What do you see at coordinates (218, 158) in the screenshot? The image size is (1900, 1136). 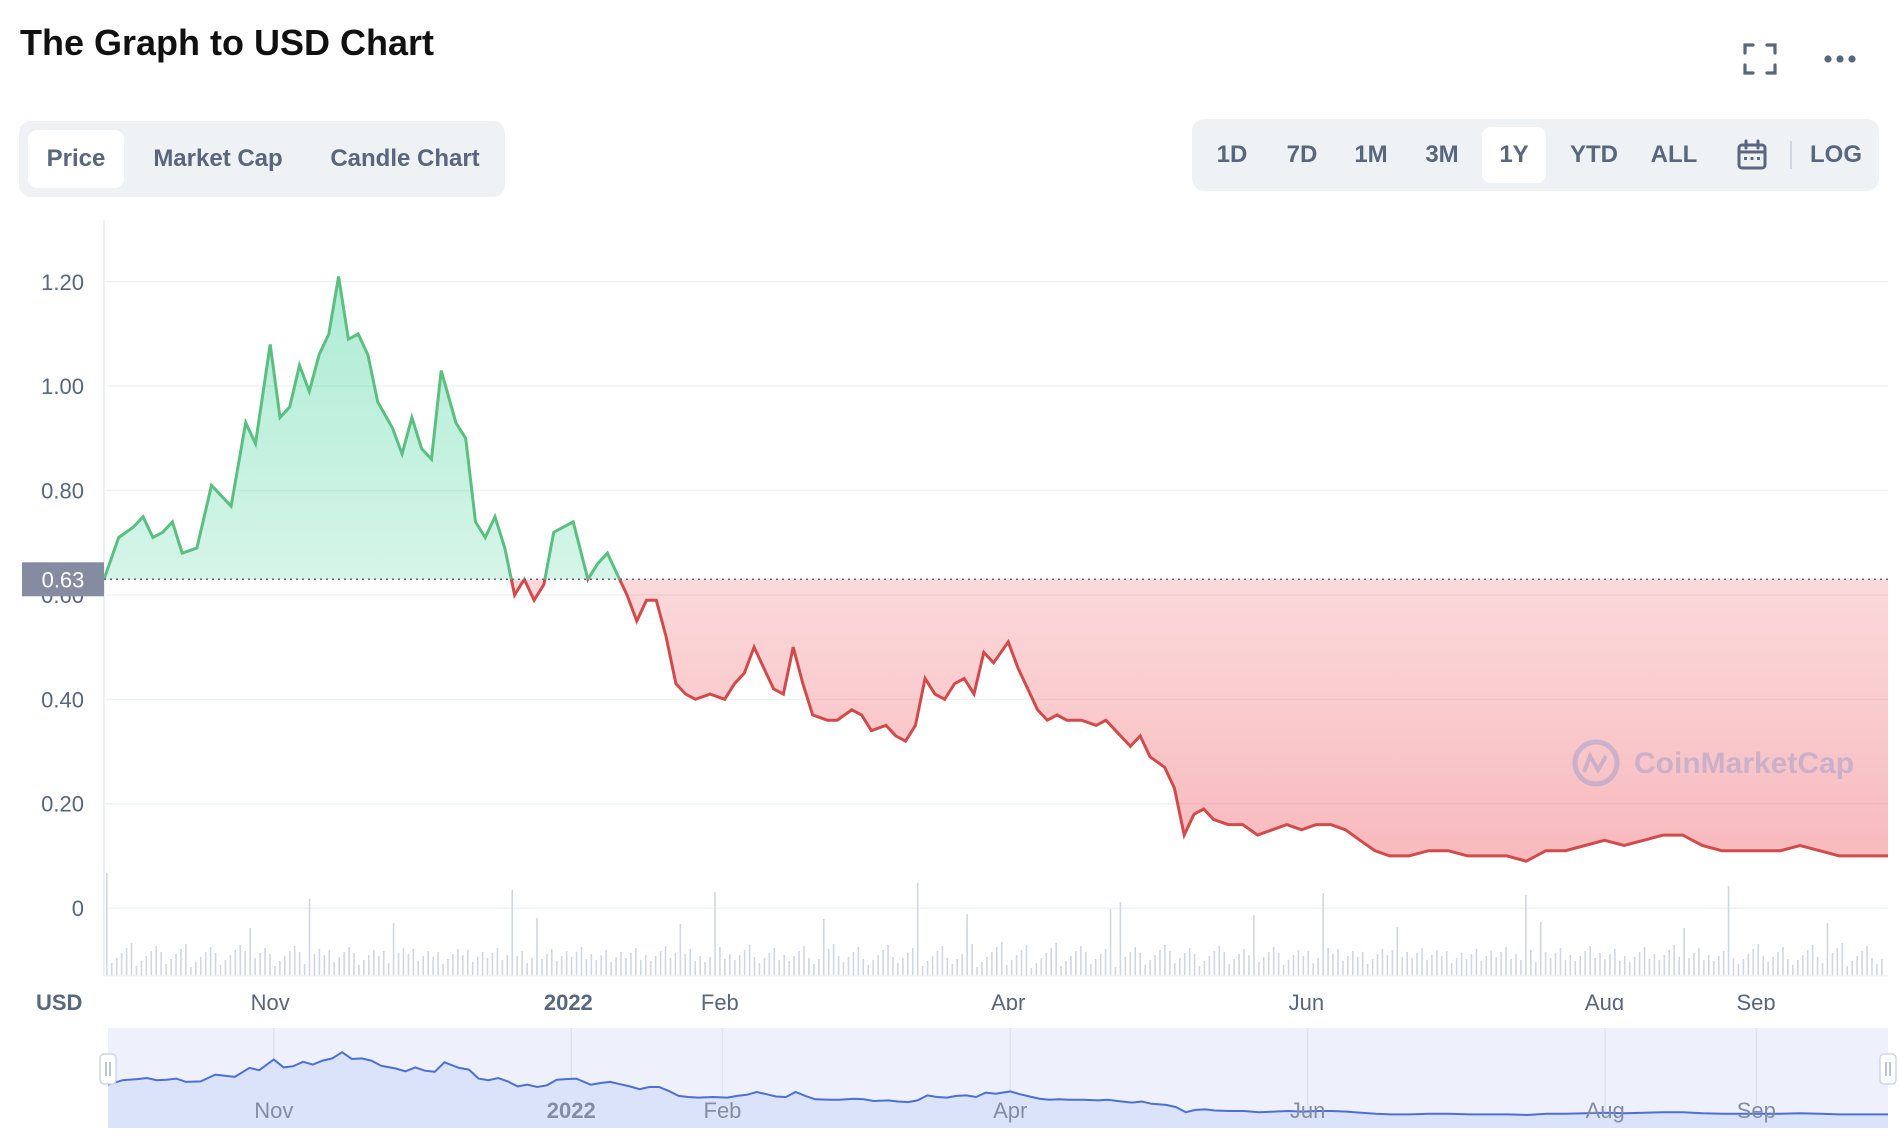 I see `tab-market-cap: Market Cap` at bounding box center [218, 158].